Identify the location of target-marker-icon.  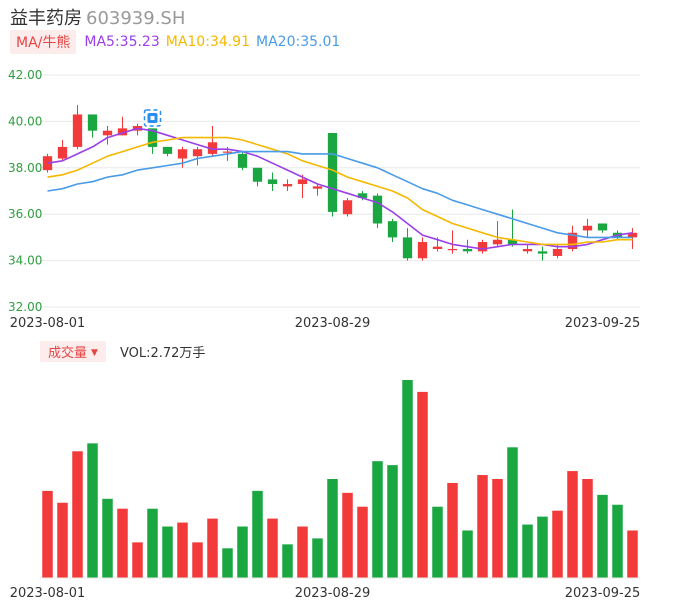
(152, 118).